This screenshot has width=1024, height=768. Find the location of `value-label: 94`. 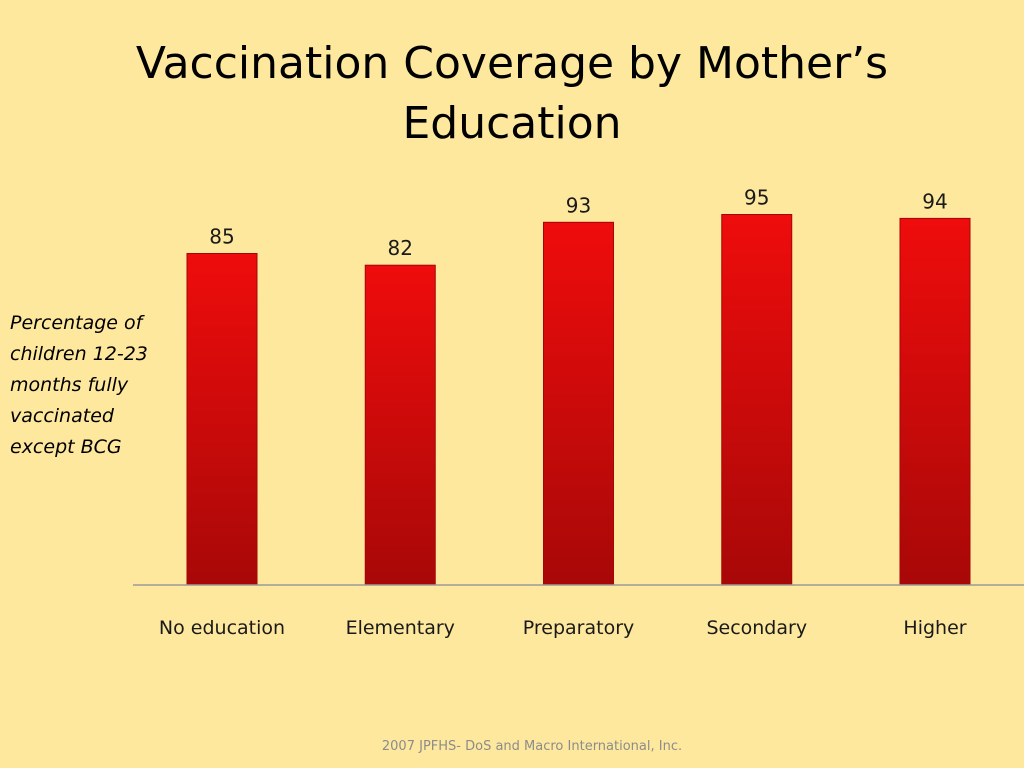

value-label: 94 is located at coordinates (934, 201).